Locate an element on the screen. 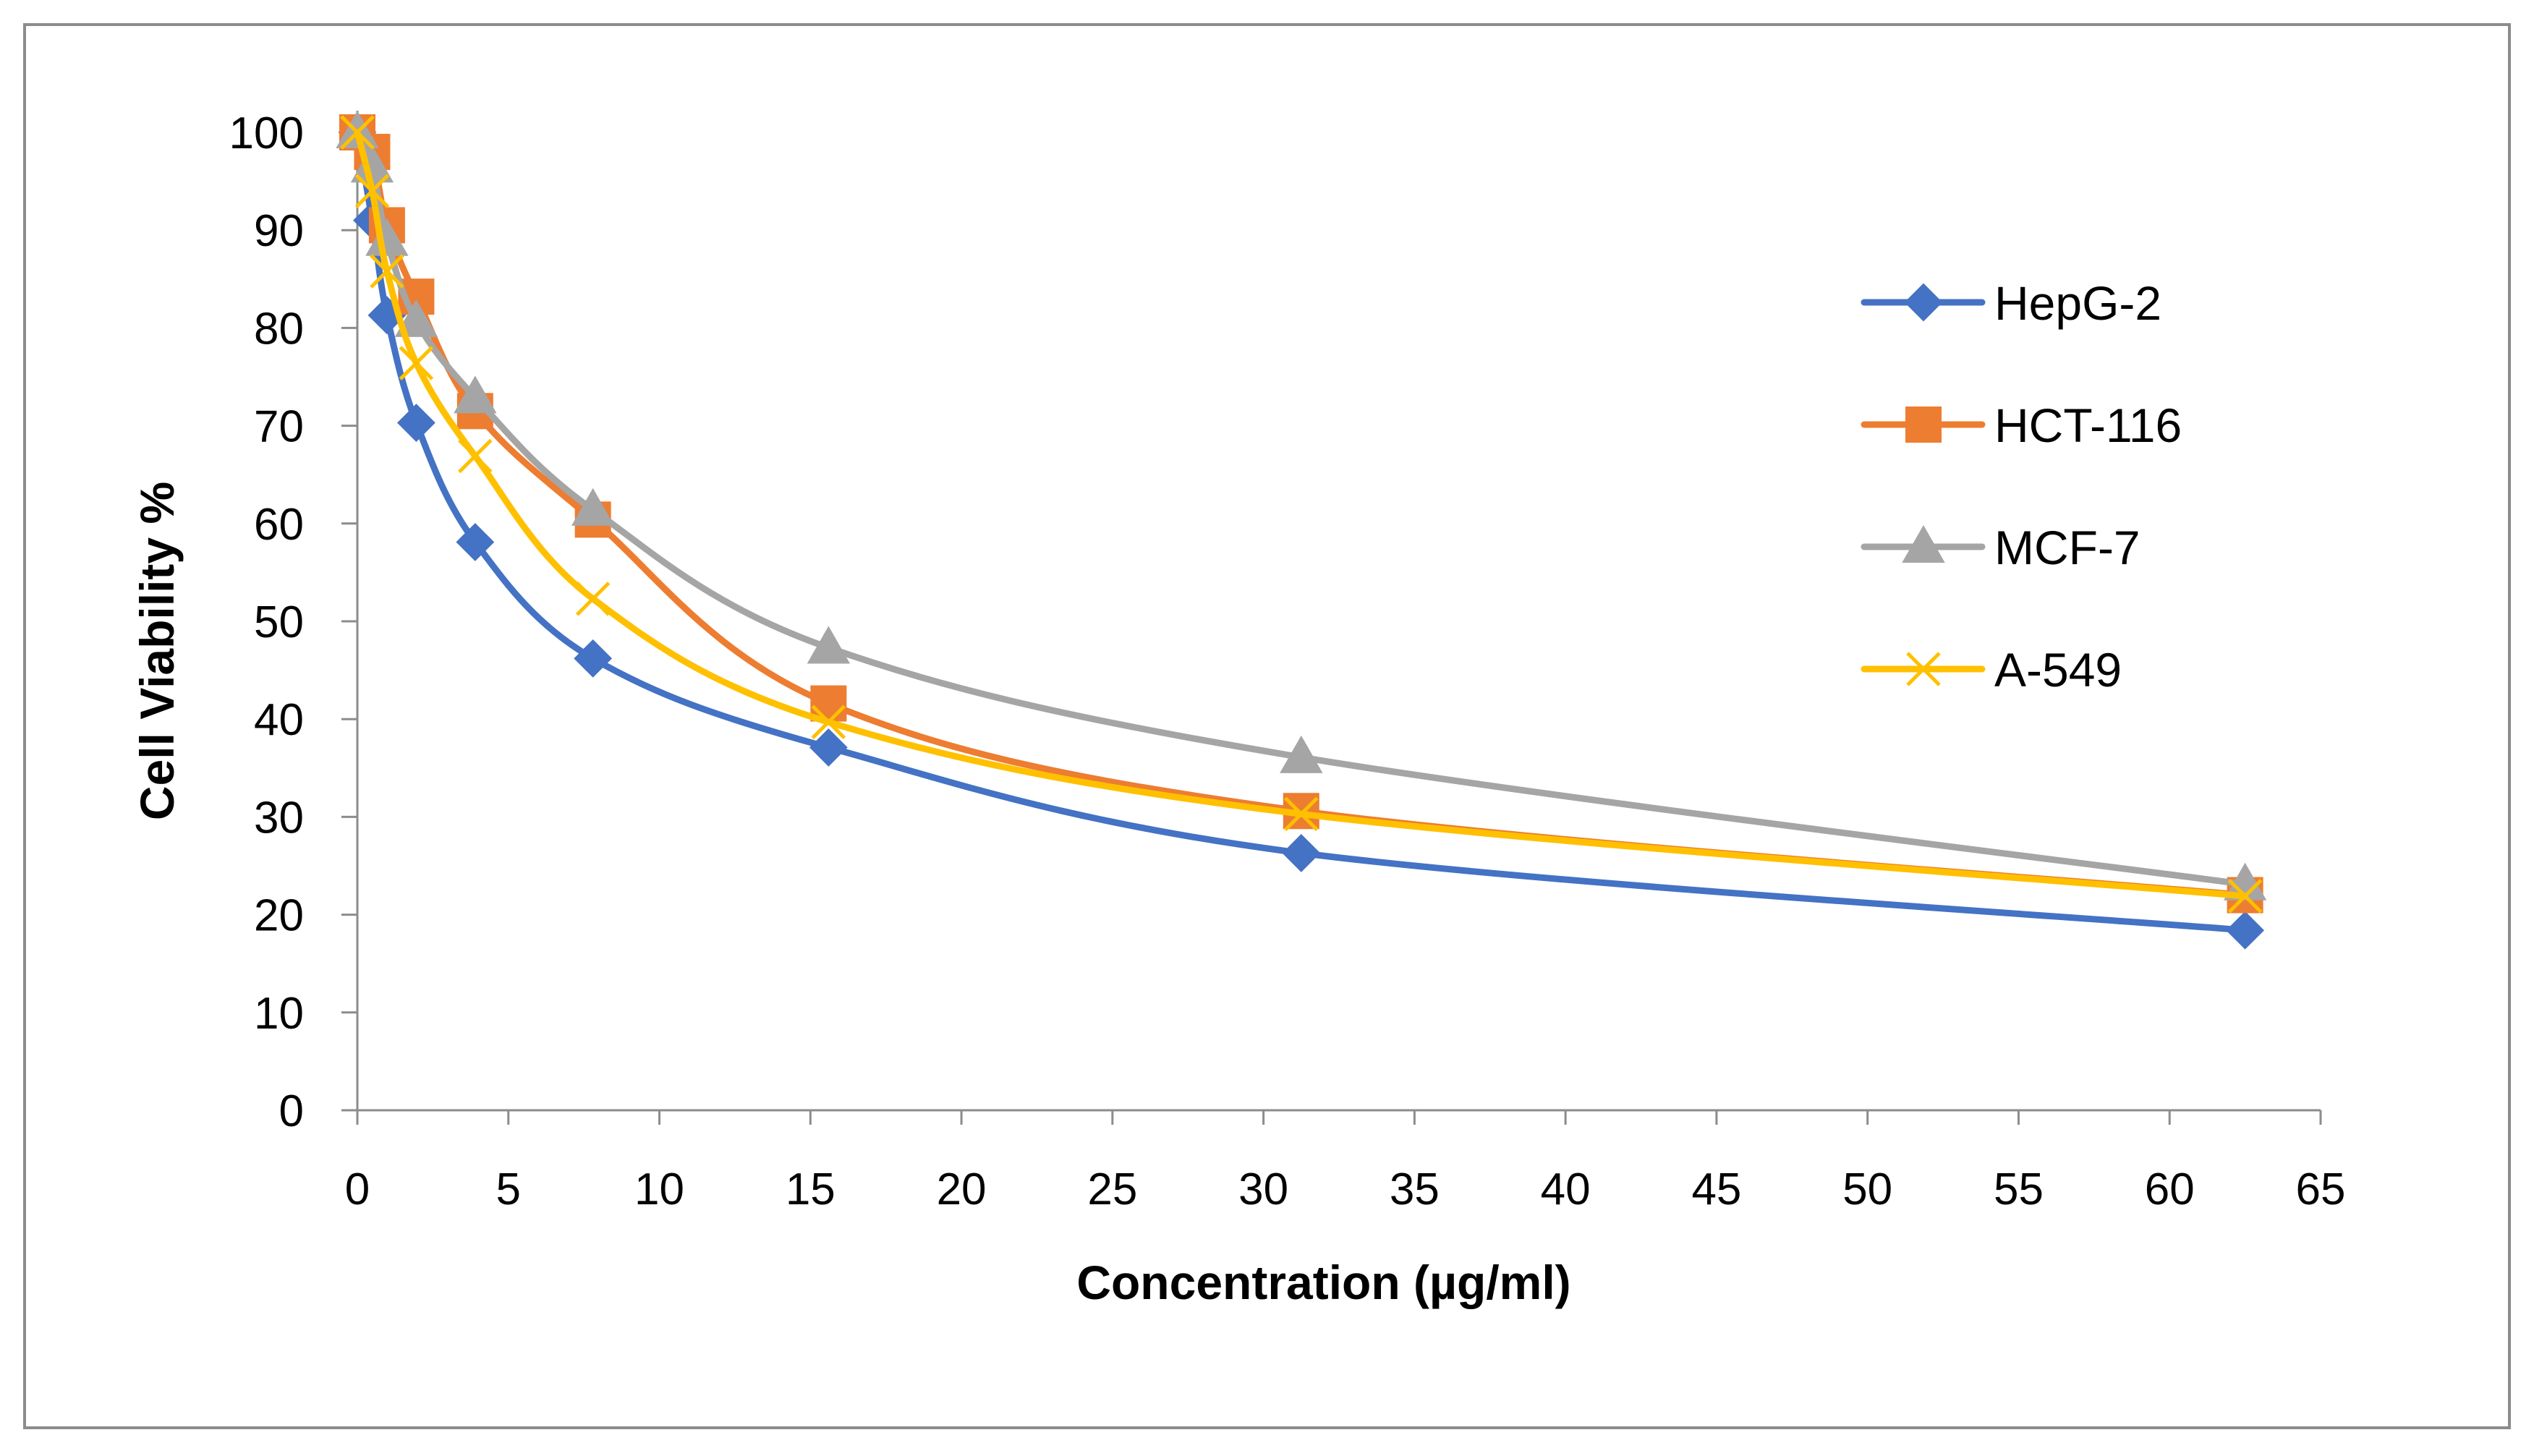 Image resolution: width=2534 pixels, height=1456 pixels. x-tick-label: 65 is located at coordinates (2321, 1189).